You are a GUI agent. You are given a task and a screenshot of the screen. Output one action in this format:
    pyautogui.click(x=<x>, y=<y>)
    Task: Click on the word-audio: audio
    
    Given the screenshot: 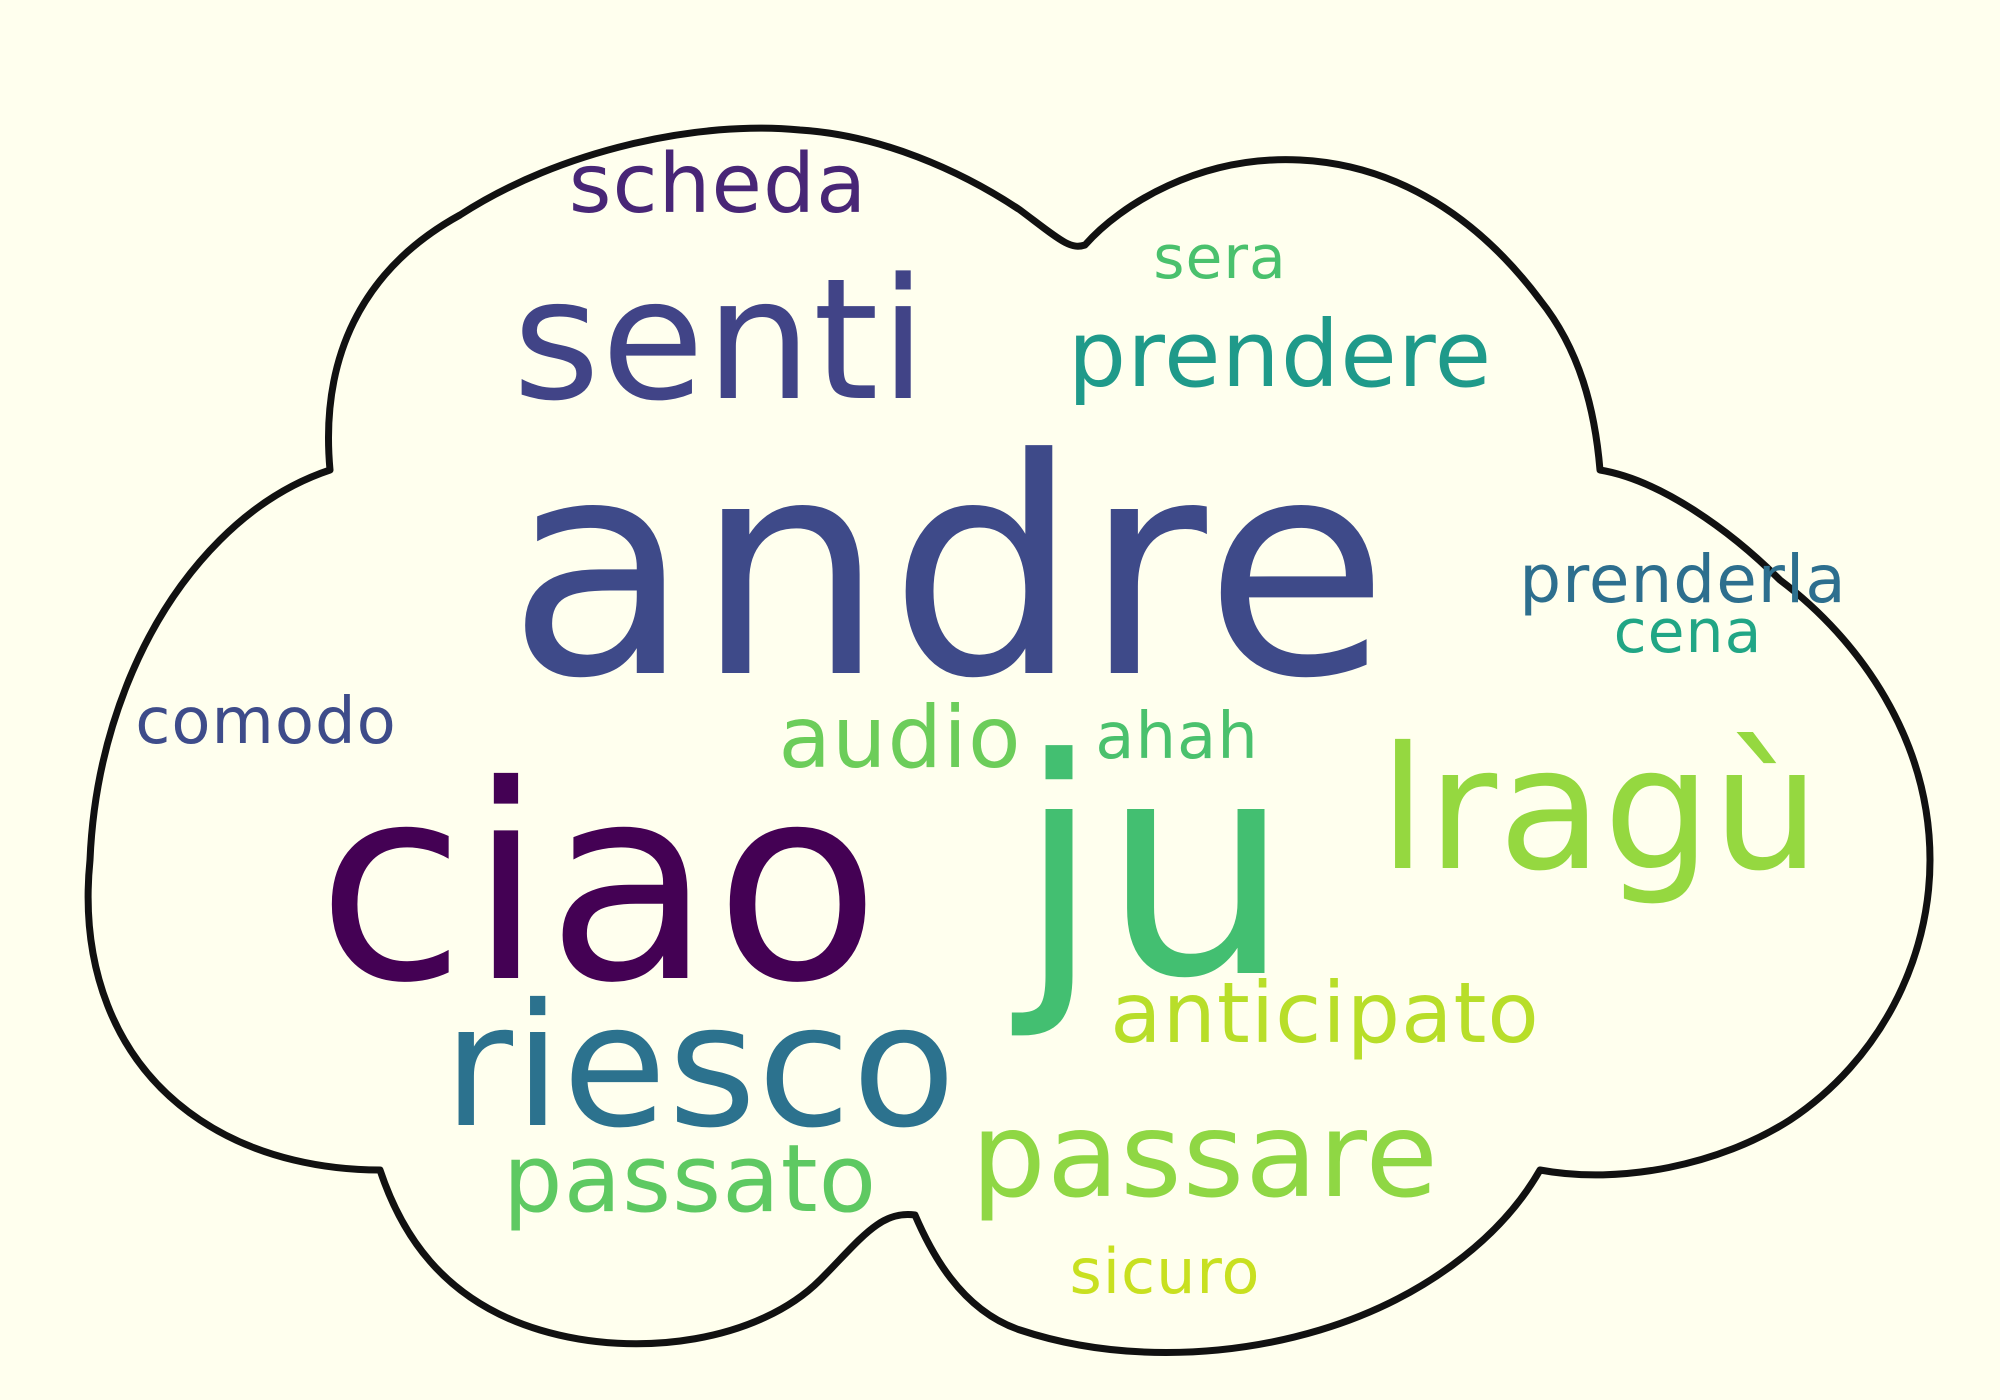 What is the action you would take?
    pyautogui.click(x=900, y=738)
    